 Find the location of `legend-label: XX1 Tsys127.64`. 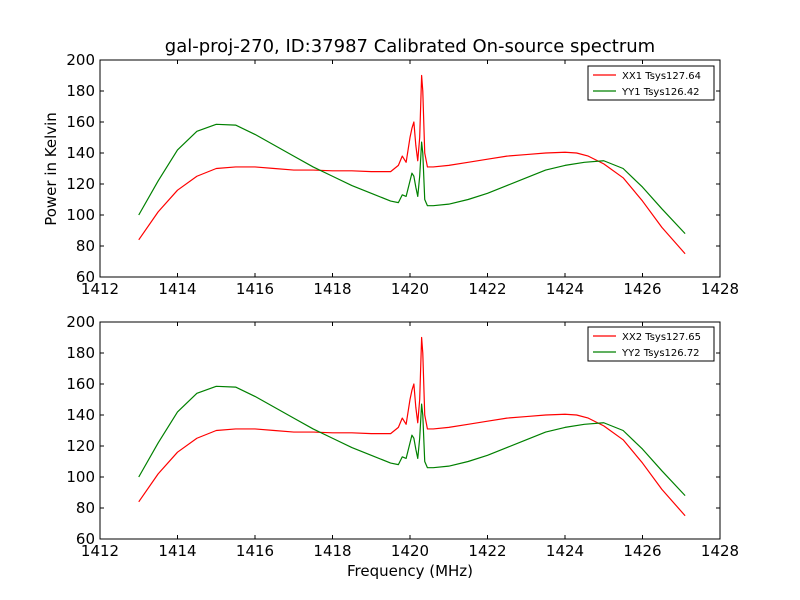

legend-label: XX1 Tsys127.64 is located at coordinates (661, 76).